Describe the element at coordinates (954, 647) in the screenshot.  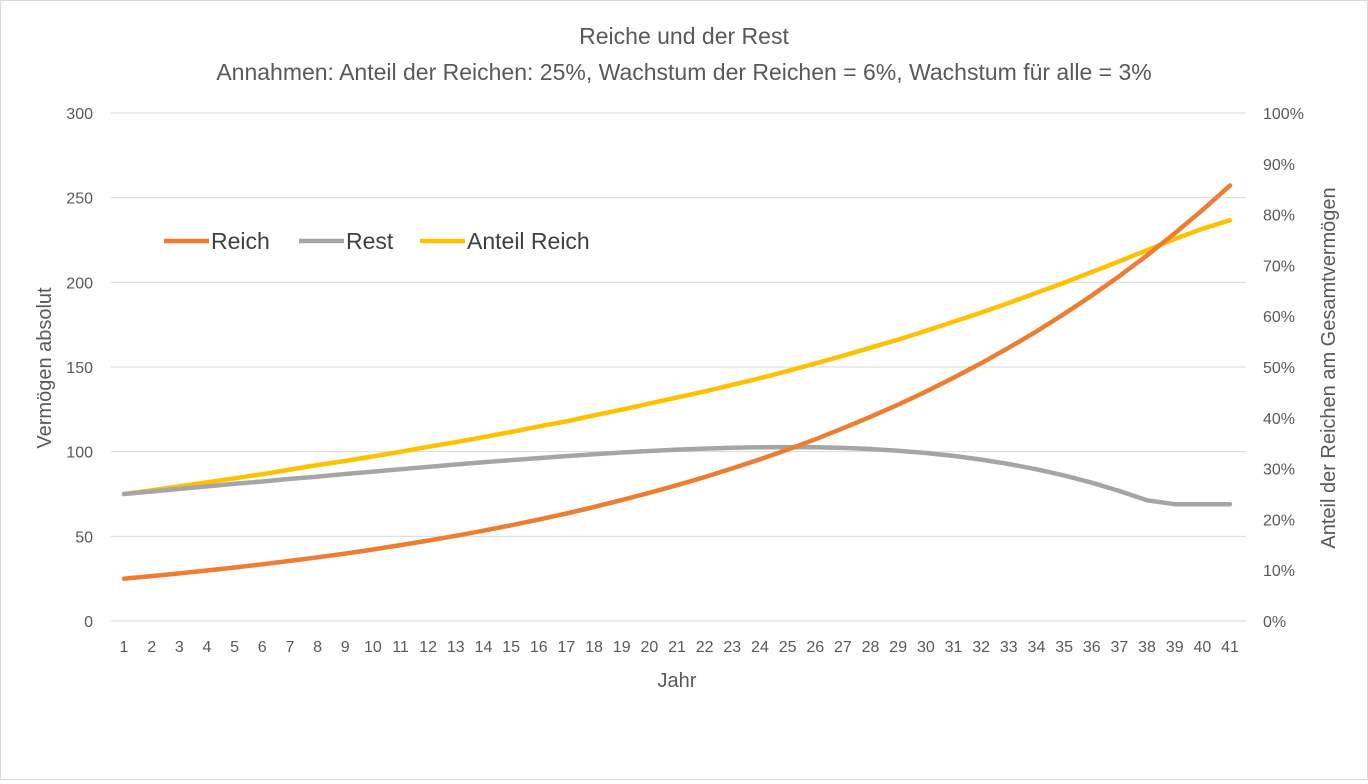
I see `x-tick-label: 31` at that location.